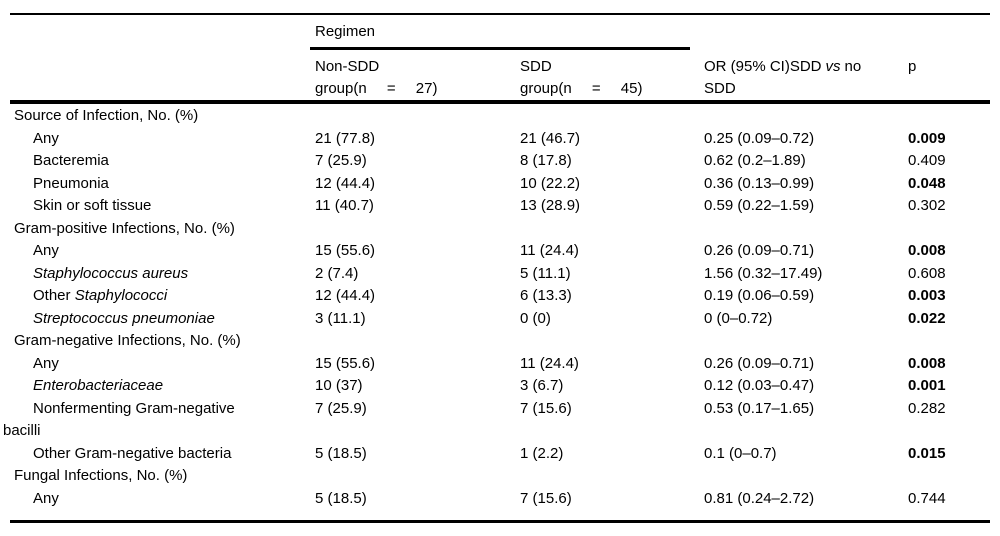 The width and height of the screenshot is (1000, 536). Describe the element at coordinates (927, 363) in the screenshot. I see `cell-p-value: 0.008` at that location.